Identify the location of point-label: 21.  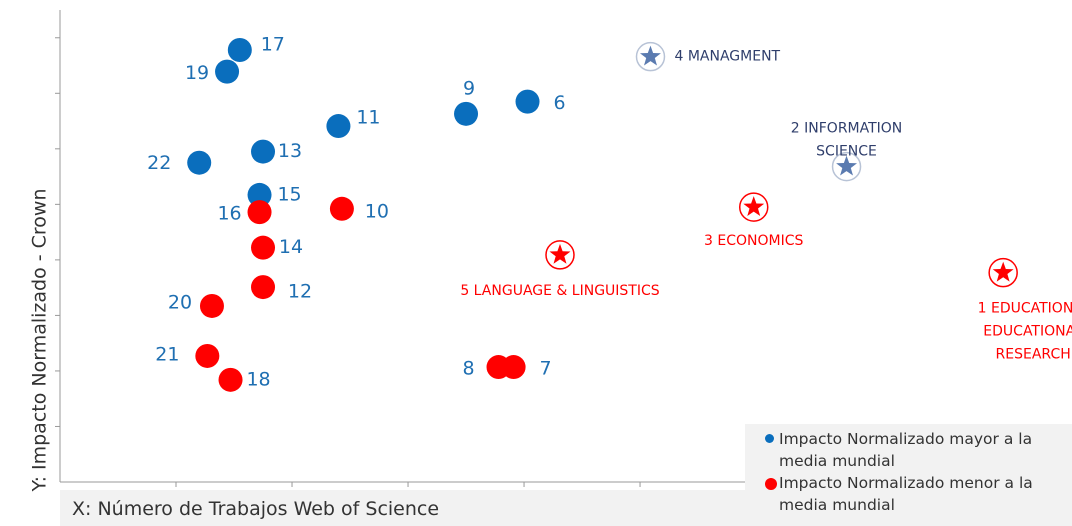
(167, 354).